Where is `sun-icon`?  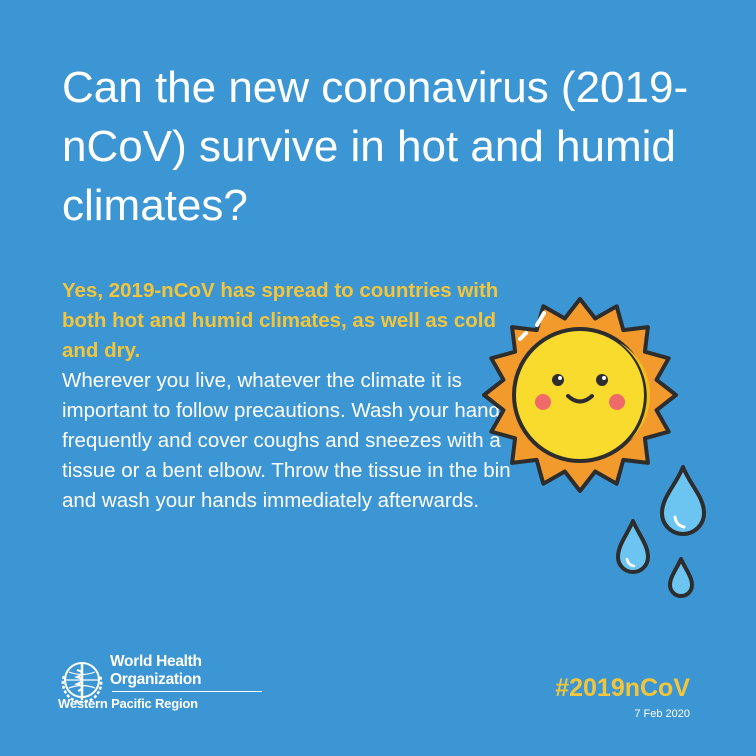 sun-icon is located at coordinates (580, 395).